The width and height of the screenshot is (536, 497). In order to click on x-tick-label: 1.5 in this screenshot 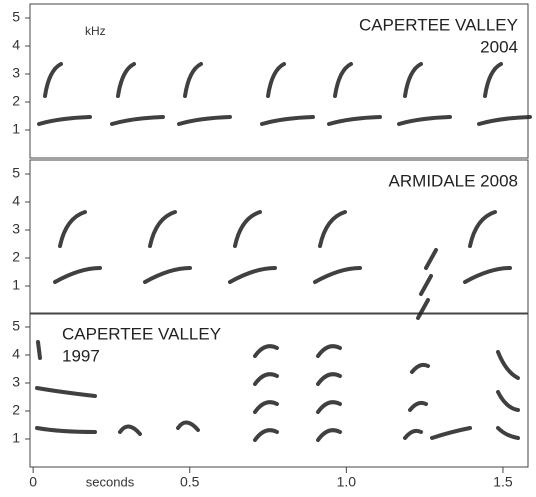, I will do `click(503, 482)`.